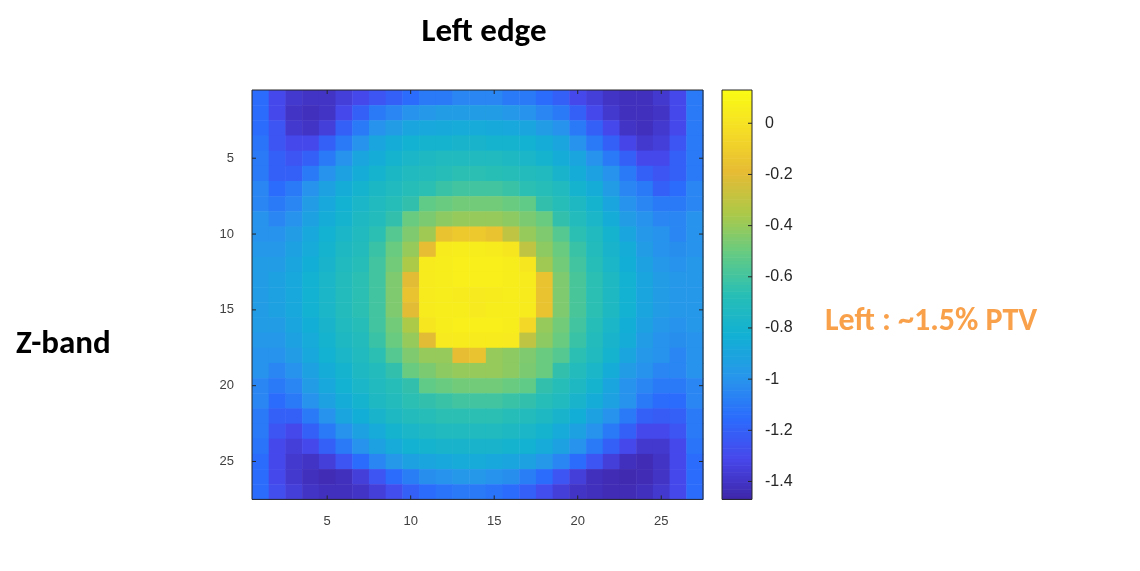  Describe the element at coordinates (779, 276) in the screenshot. I see `color-bar-label: -0.6` at that location.